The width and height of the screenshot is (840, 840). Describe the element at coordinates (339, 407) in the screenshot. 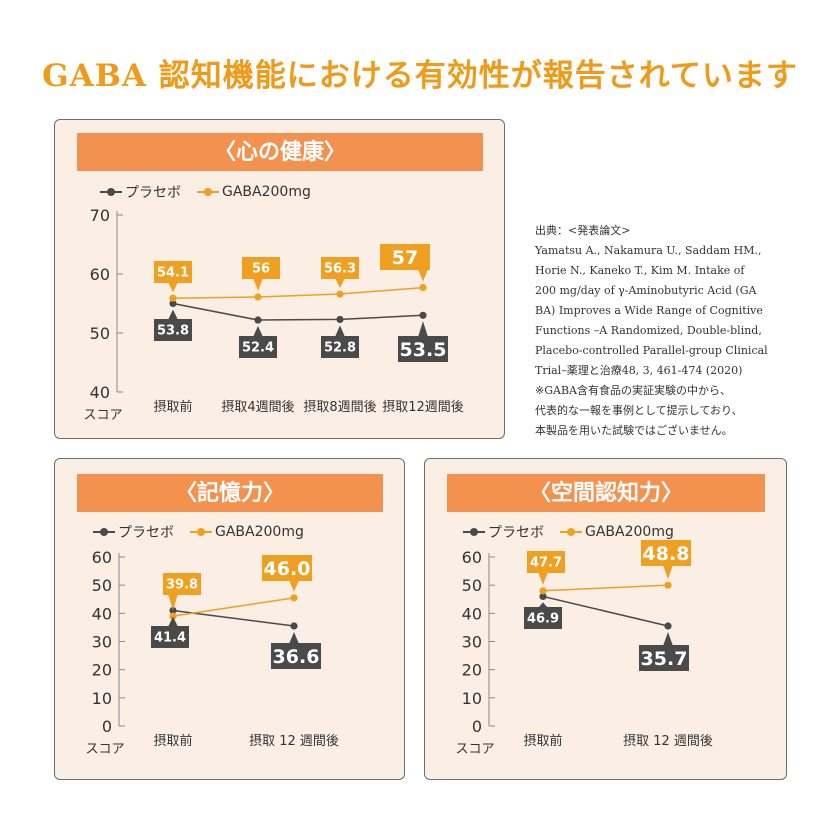

I see `x-tick-label: 摂取8週間後` at that location.